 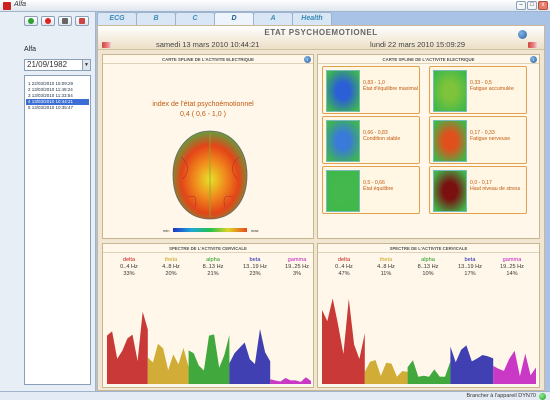 What do you see at coordinates (378, 189) in the screenshot?
I see `card-label: État équilibre` at bounding box center [378, 189].